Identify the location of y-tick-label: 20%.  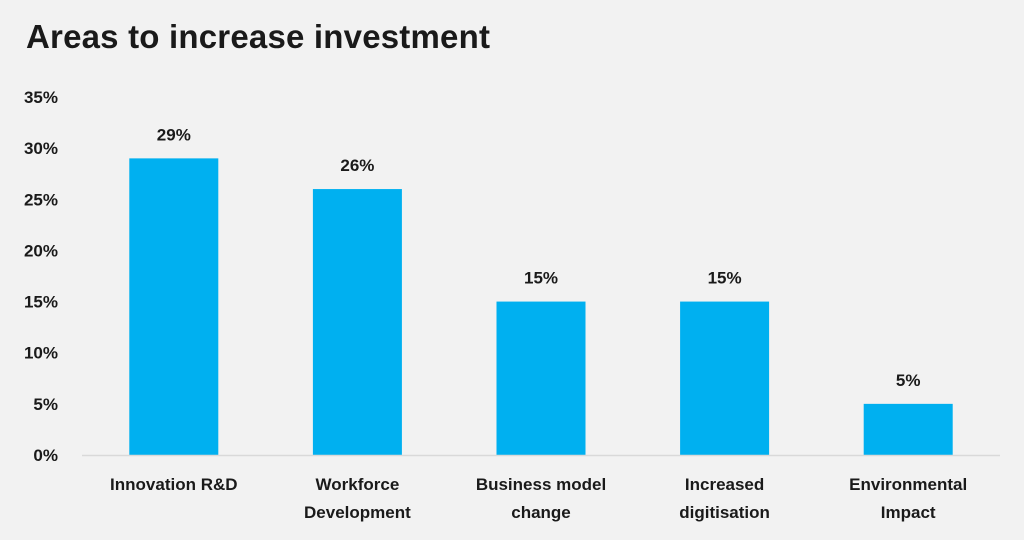
(41, 250).